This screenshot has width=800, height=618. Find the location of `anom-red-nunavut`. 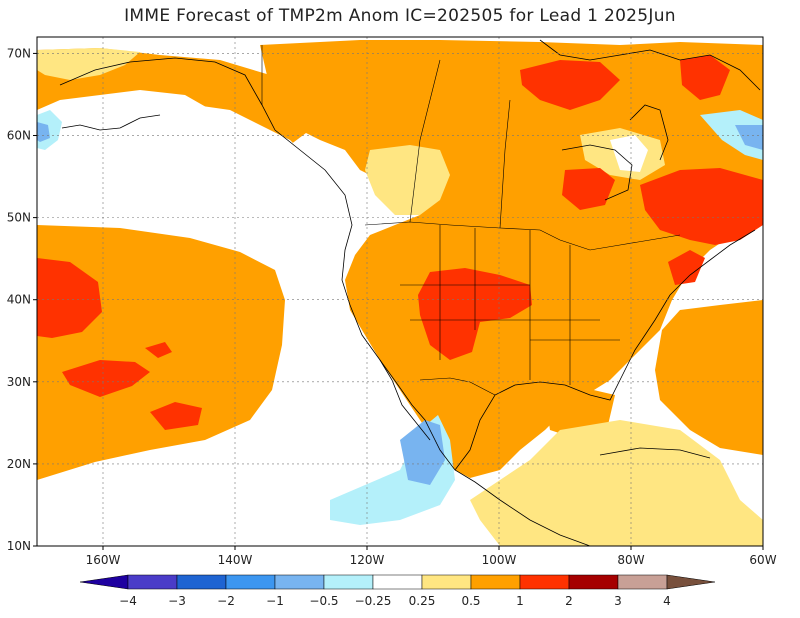

anom-red-nunavut is located at coordinates (570, 85).